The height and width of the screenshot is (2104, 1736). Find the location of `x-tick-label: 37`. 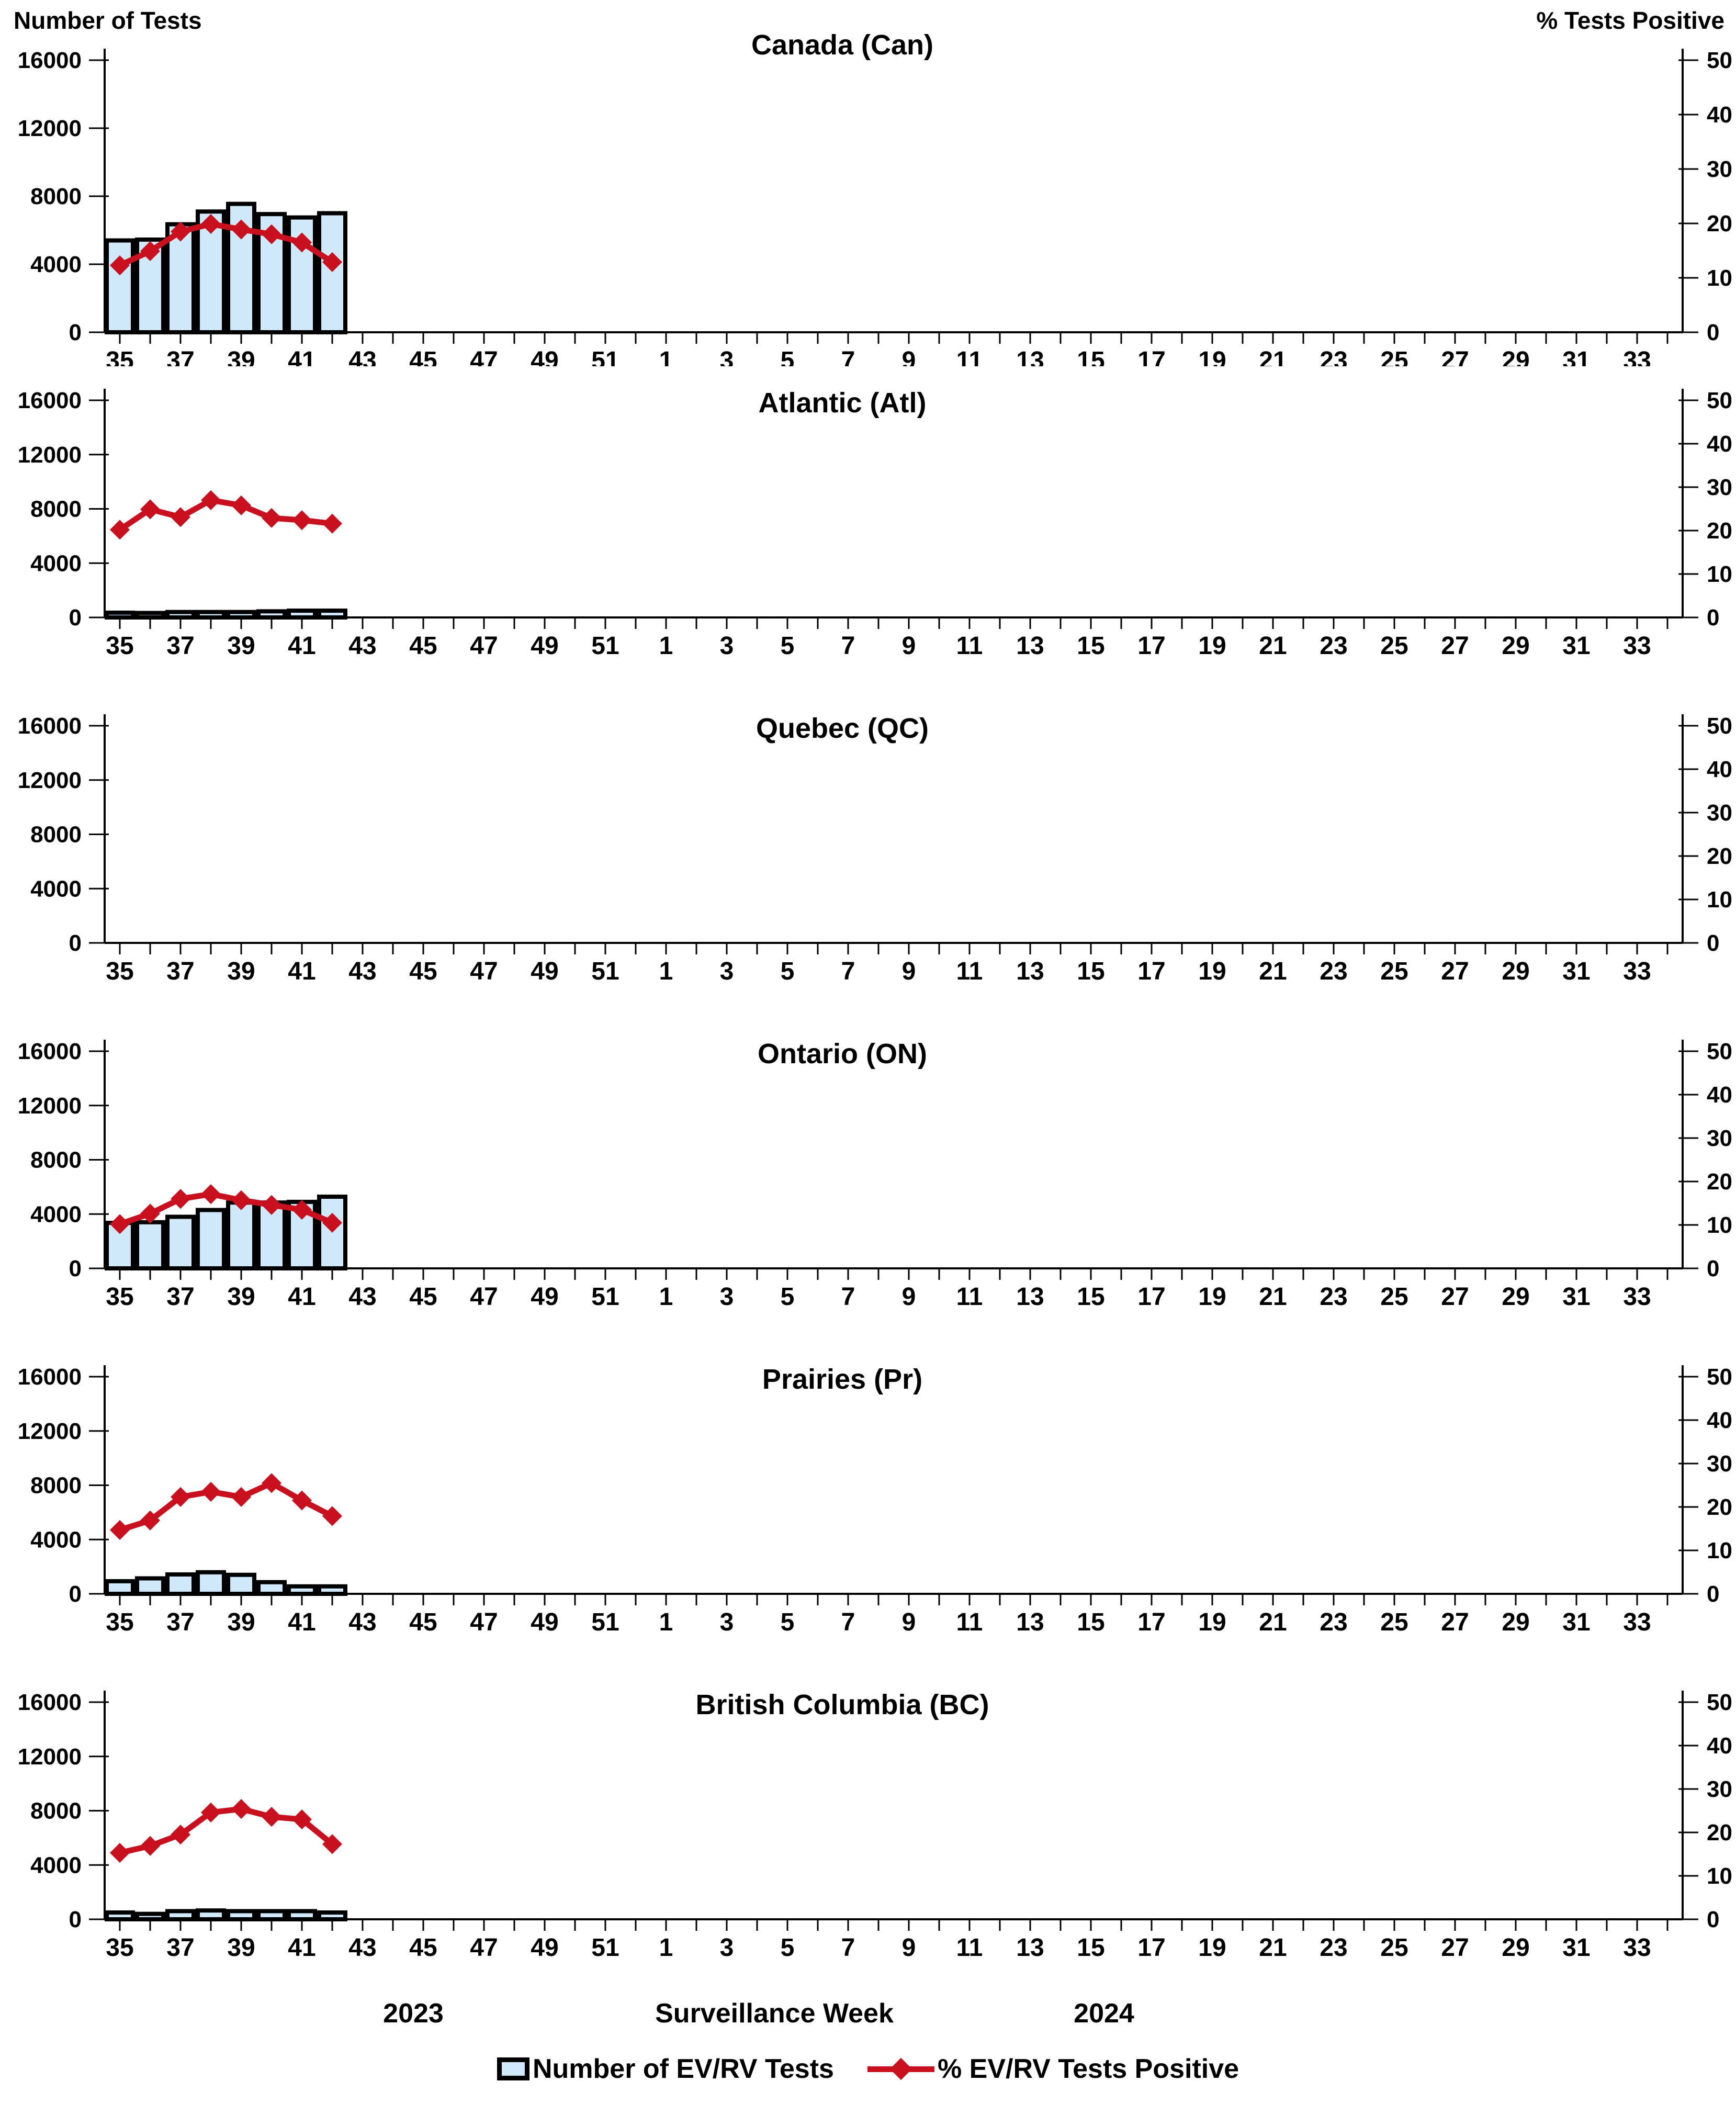

x-tick-label: 37 is located at coordinates (180, 1948).